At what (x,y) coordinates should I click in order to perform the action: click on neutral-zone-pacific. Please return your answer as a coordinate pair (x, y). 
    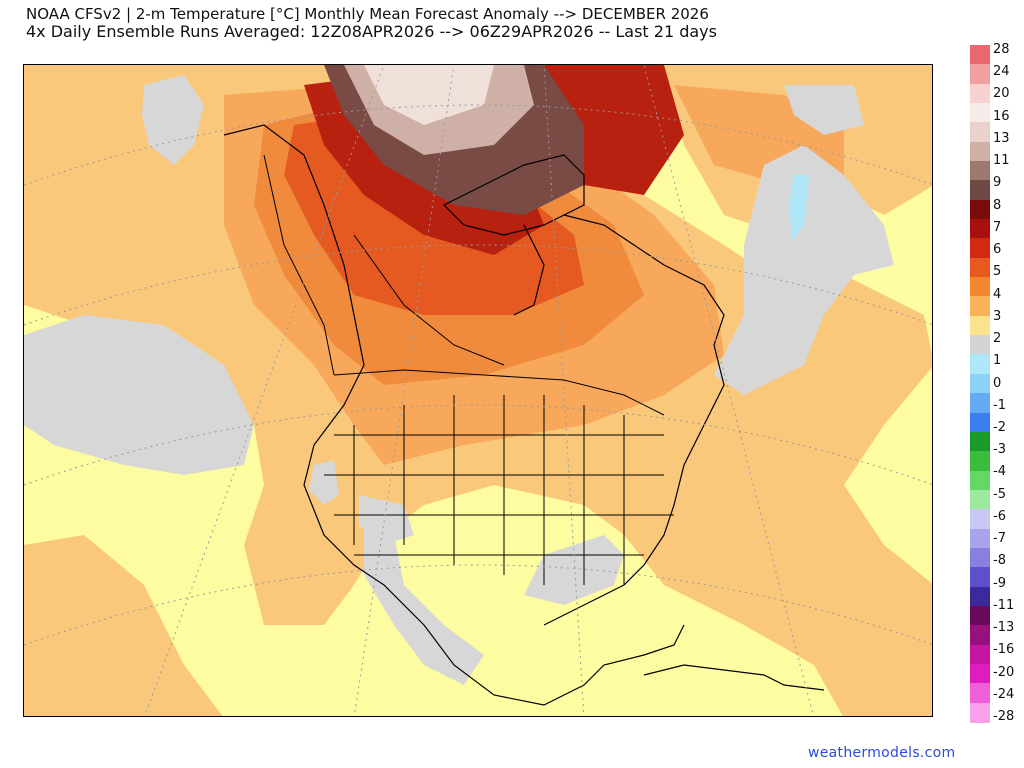
    Looking at the image, I should click on (139, 395).